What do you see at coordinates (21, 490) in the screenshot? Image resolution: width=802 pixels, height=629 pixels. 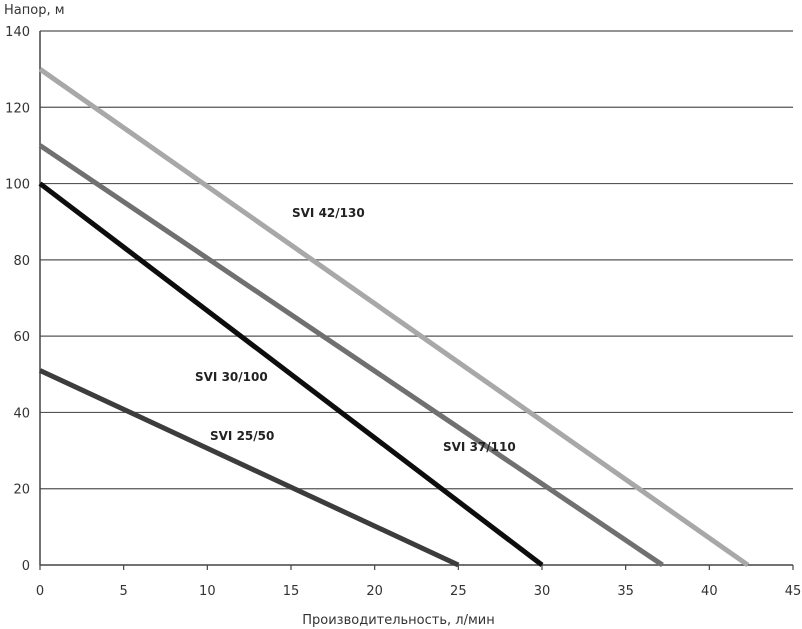 I see `y-tick-label: 20` at bounding box center [21, 490].